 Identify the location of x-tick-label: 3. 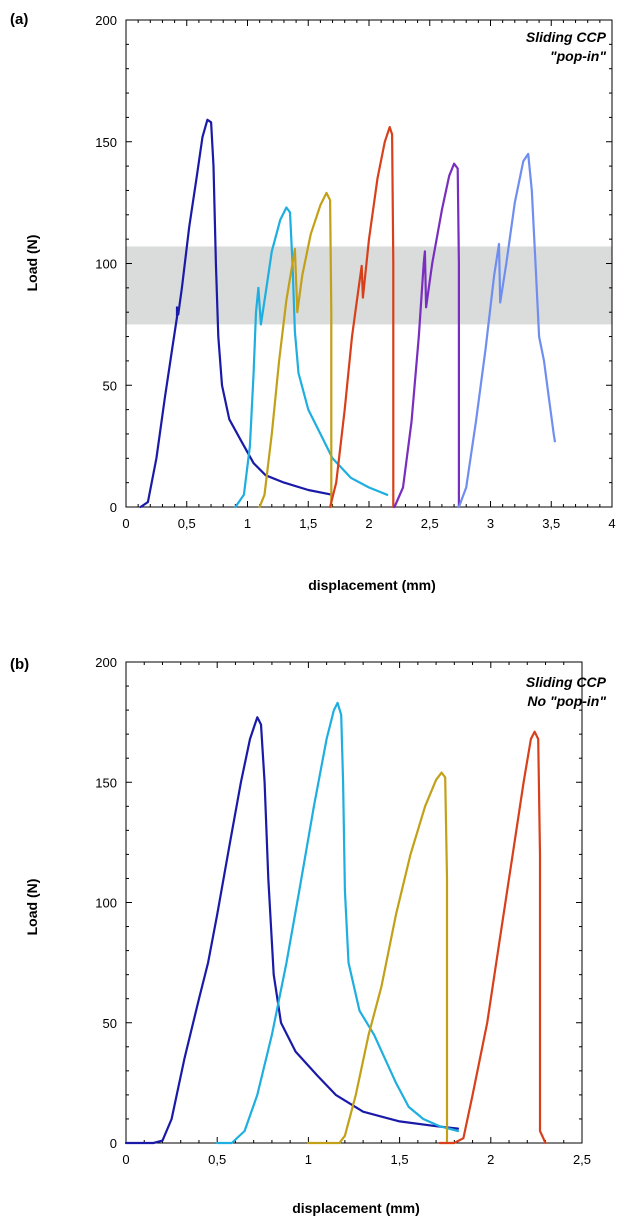
(490, 523).